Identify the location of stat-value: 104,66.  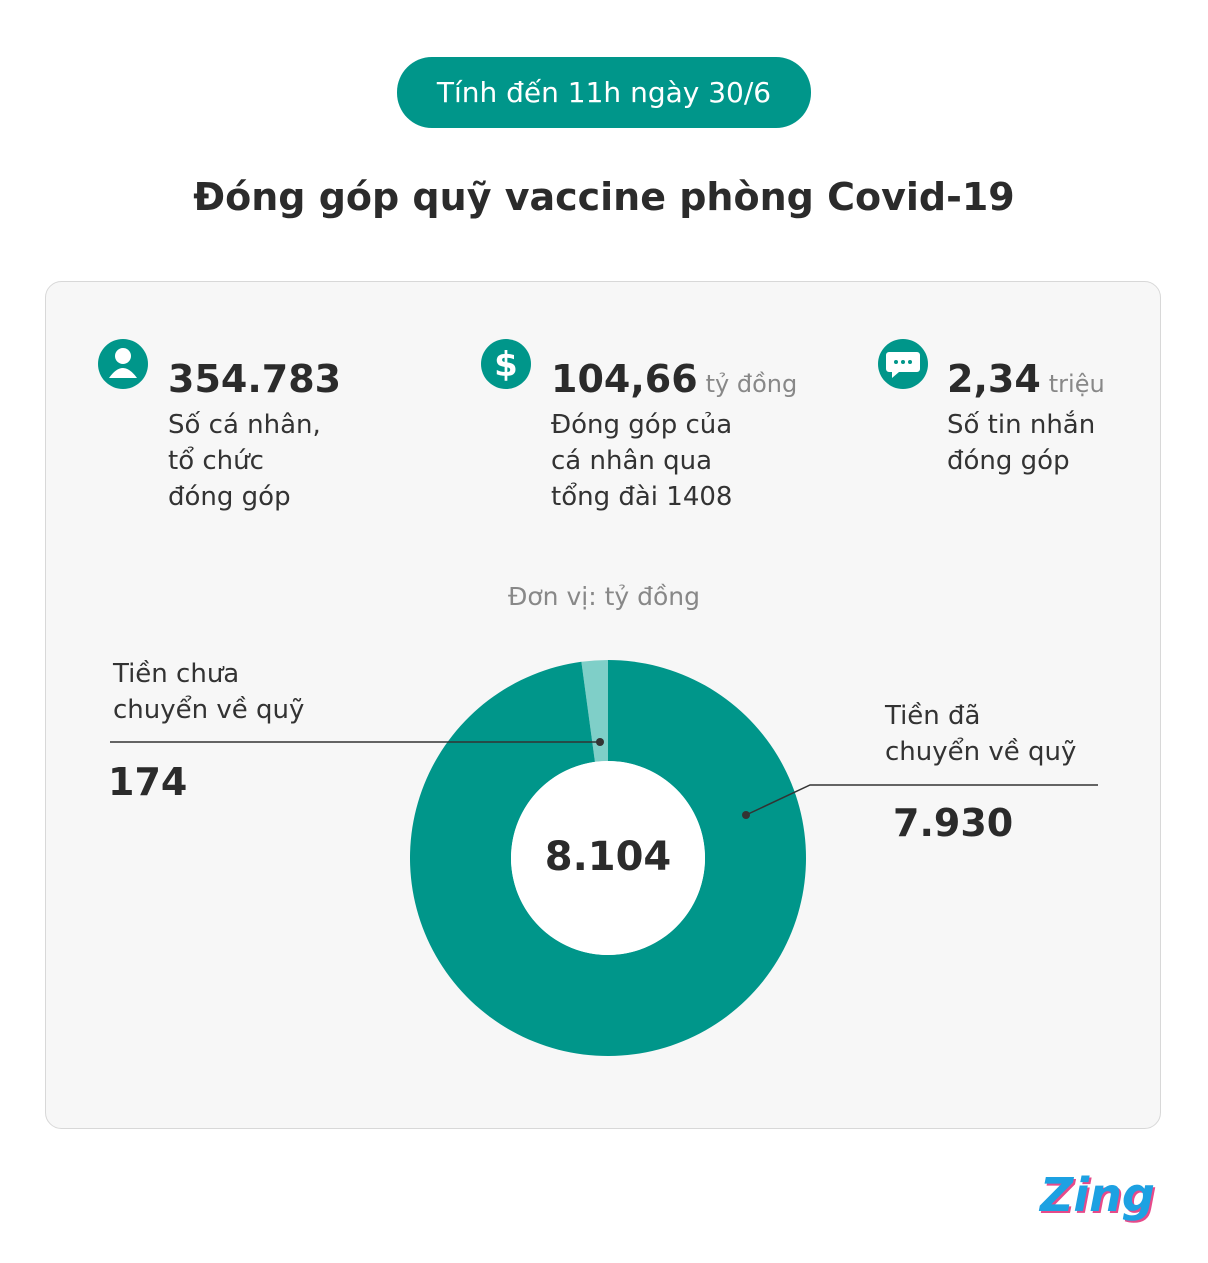
(624, 379).